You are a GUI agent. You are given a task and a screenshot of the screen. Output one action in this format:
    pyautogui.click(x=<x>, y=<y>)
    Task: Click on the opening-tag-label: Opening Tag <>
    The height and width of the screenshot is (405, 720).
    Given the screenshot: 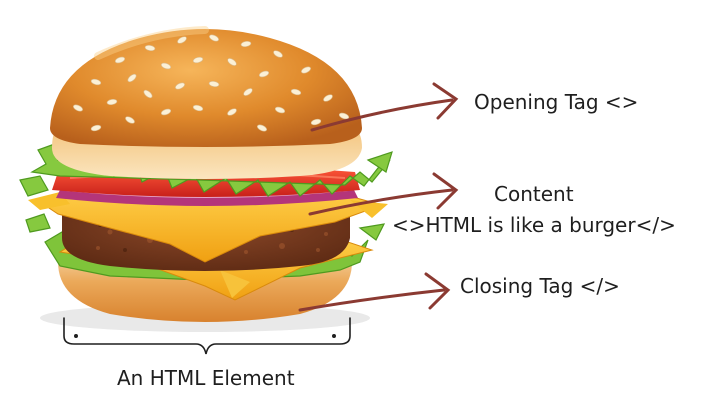 What is the action you would take?
    pyautogui.click(x=556, y=102)
    